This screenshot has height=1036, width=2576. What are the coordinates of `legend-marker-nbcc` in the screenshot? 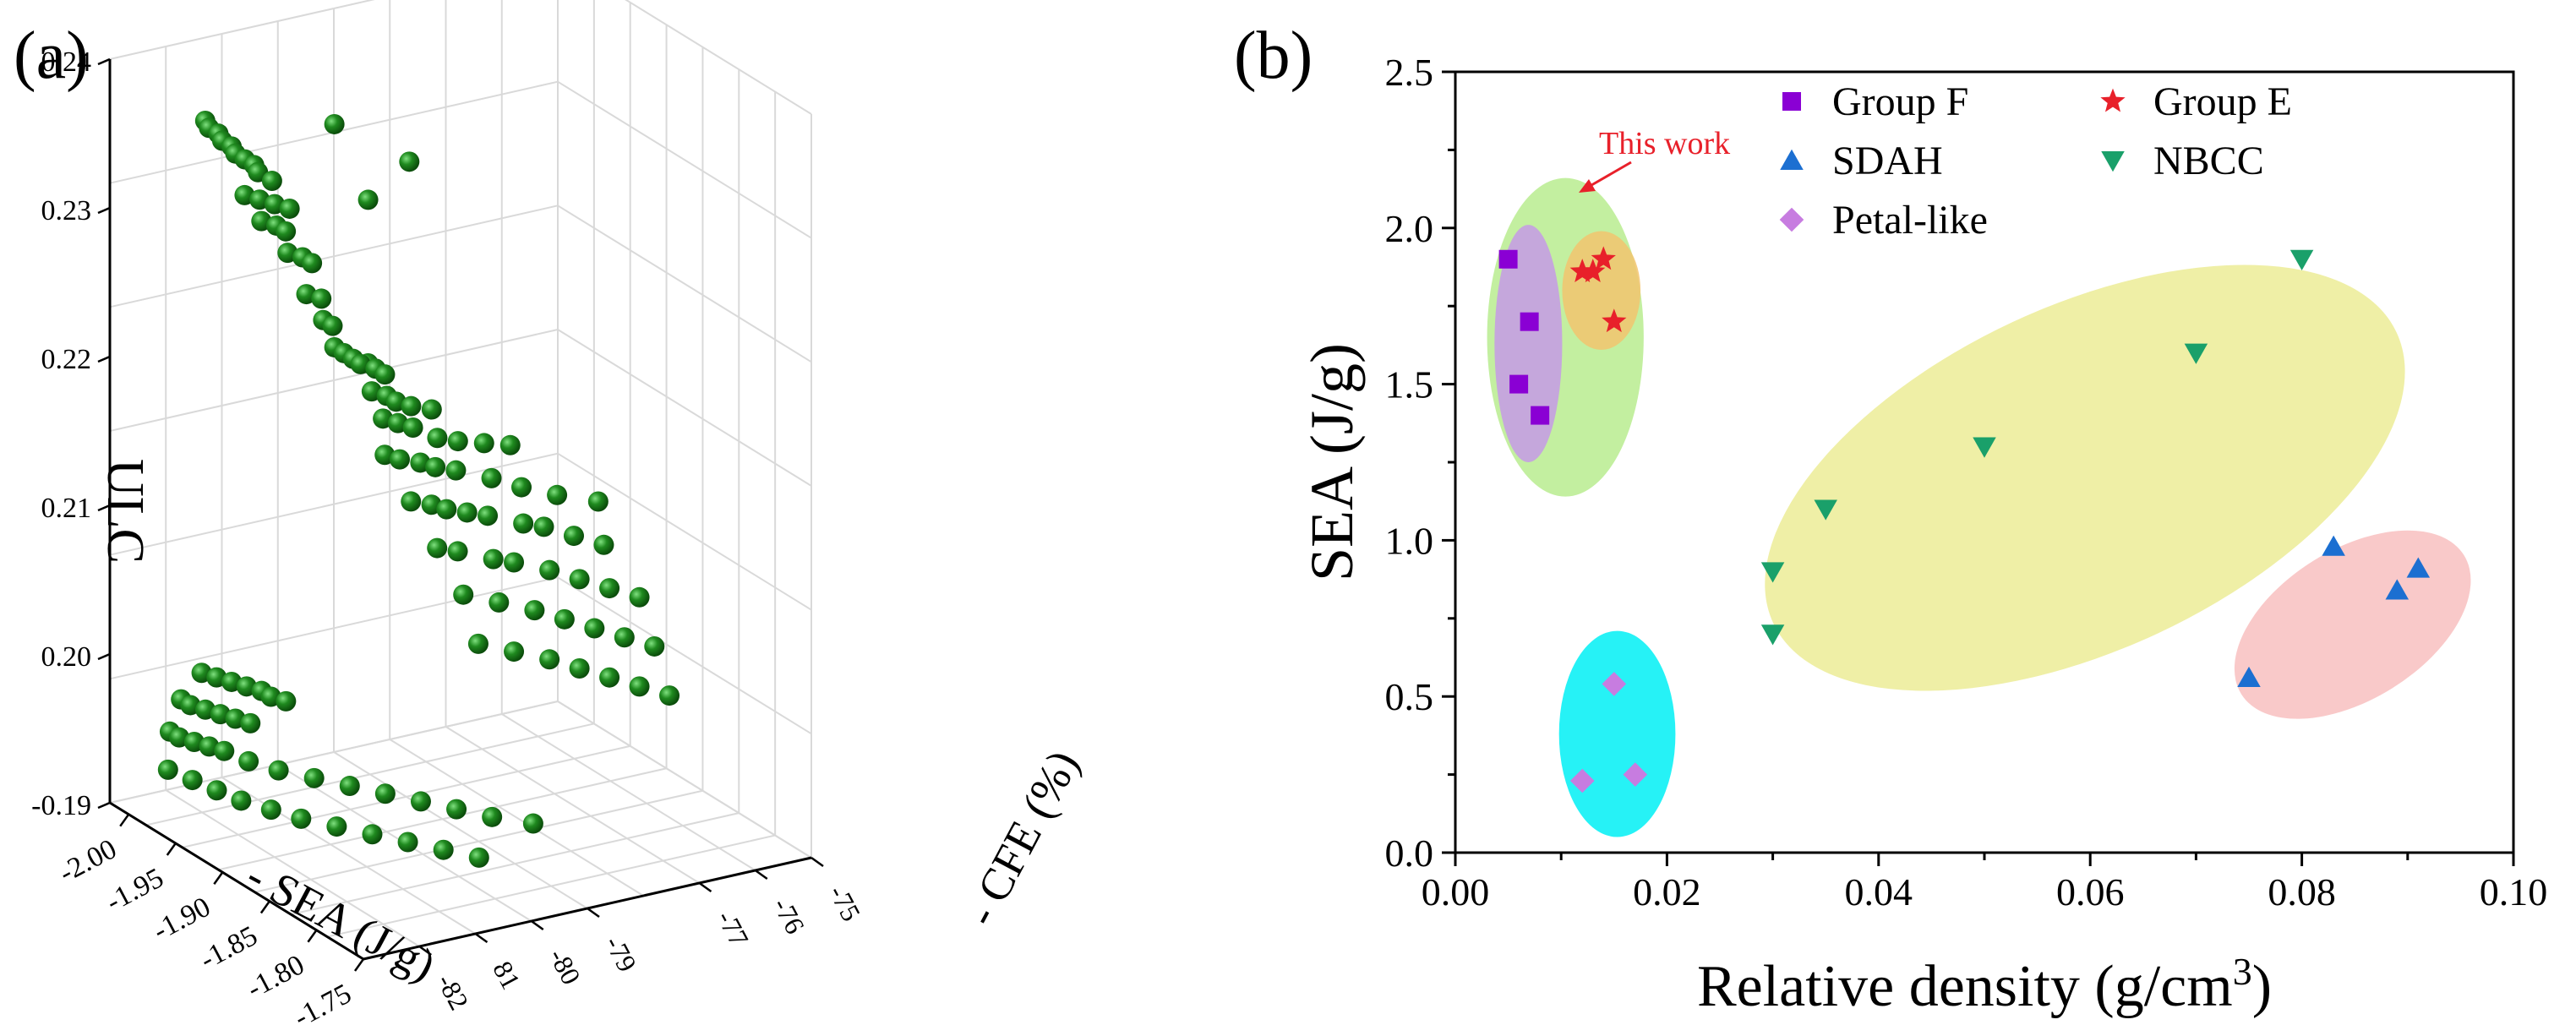 It's located at (2113, 161).